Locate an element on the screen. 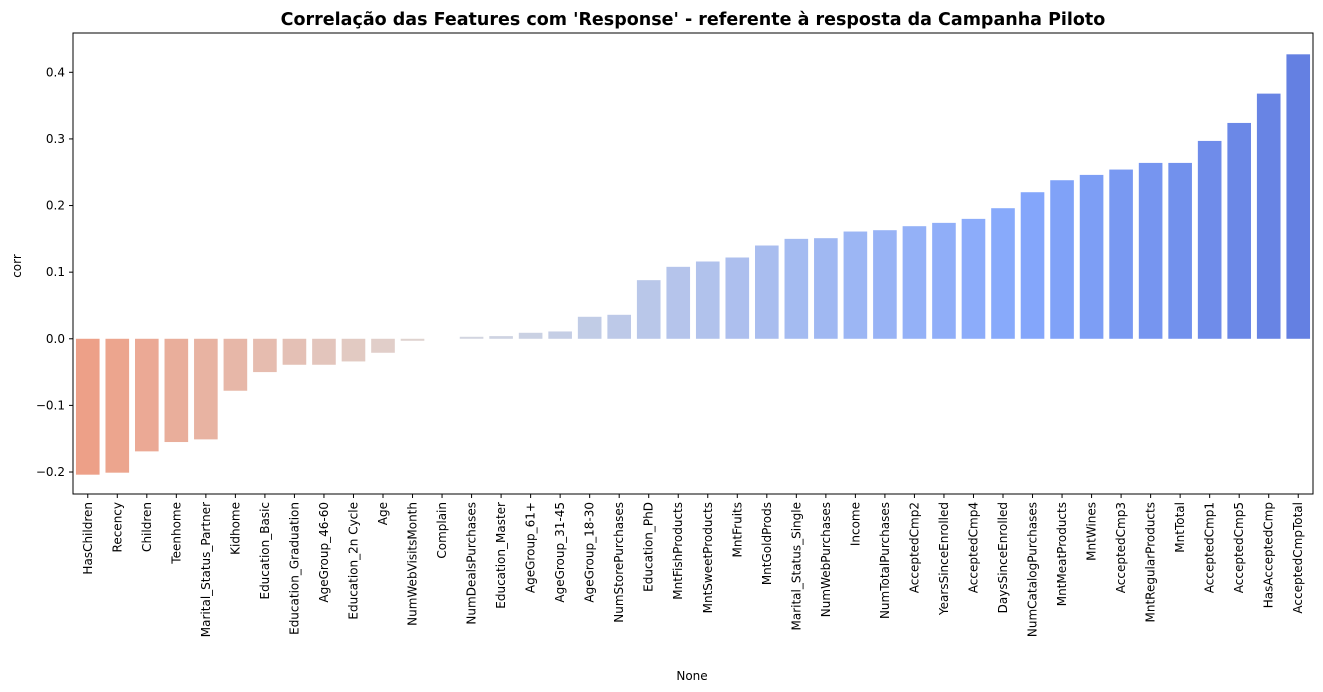 Image resolution: width=1323 pixels, height=692 pixels. bar-age is located at coordinates (383, 345).